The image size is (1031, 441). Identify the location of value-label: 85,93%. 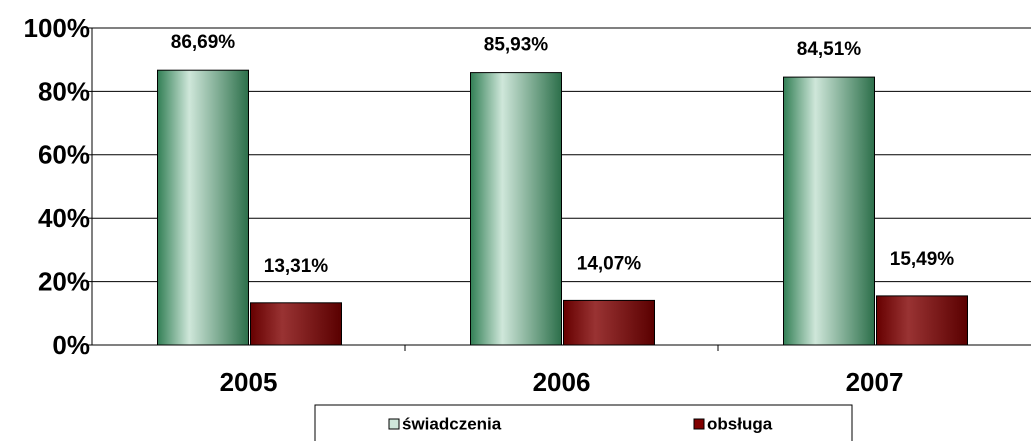
(516, 45).